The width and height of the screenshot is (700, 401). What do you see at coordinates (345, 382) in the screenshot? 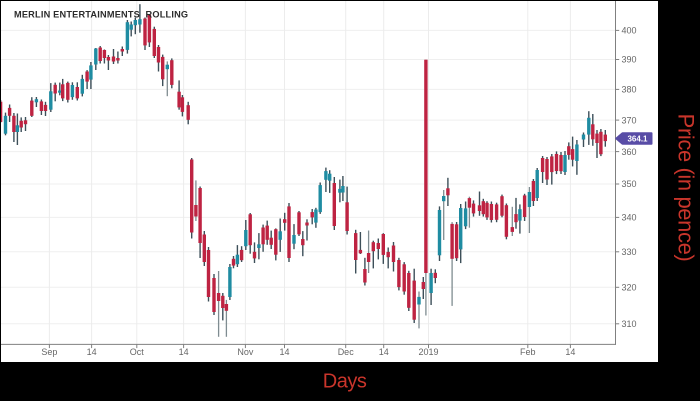
I see `svg-text: Days` at bounding box center [345, 382].